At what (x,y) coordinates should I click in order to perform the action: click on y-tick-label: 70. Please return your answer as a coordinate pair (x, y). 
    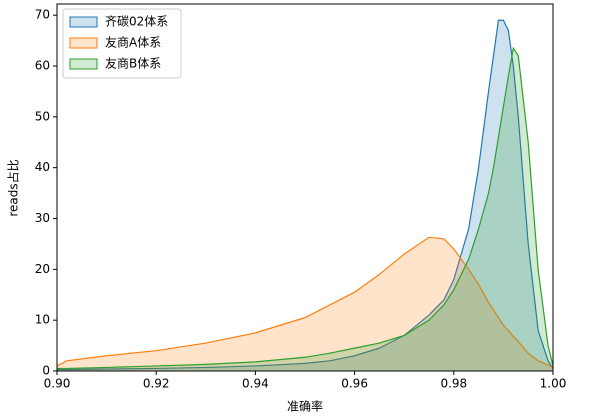
    Looking at the image, I should click on (42, 15).